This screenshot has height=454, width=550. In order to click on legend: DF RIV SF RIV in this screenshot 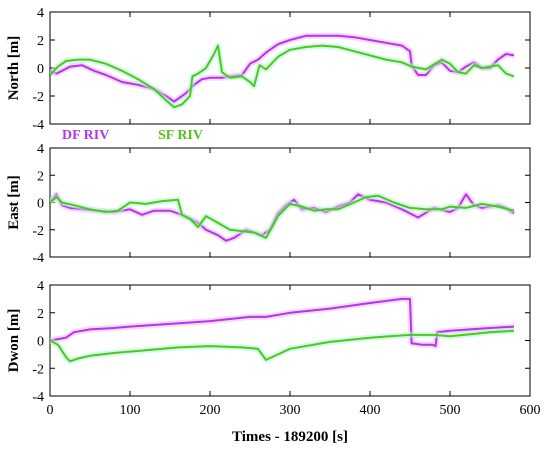, I will do `click(132, 135)`.